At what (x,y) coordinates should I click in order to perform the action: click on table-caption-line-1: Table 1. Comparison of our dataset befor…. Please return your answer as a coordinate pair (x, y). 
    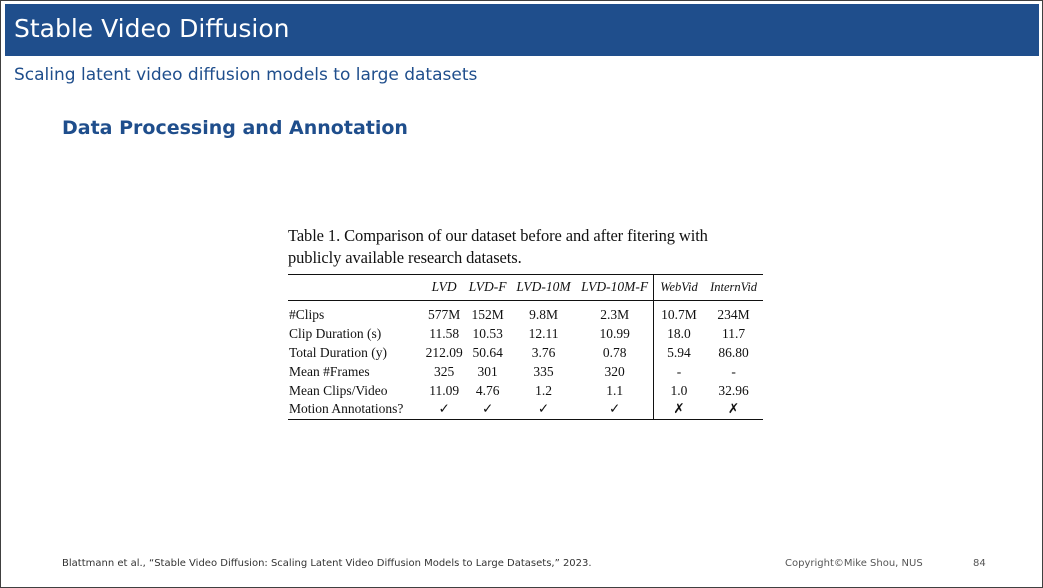
    Looking at the image, I should click on (498, 235).